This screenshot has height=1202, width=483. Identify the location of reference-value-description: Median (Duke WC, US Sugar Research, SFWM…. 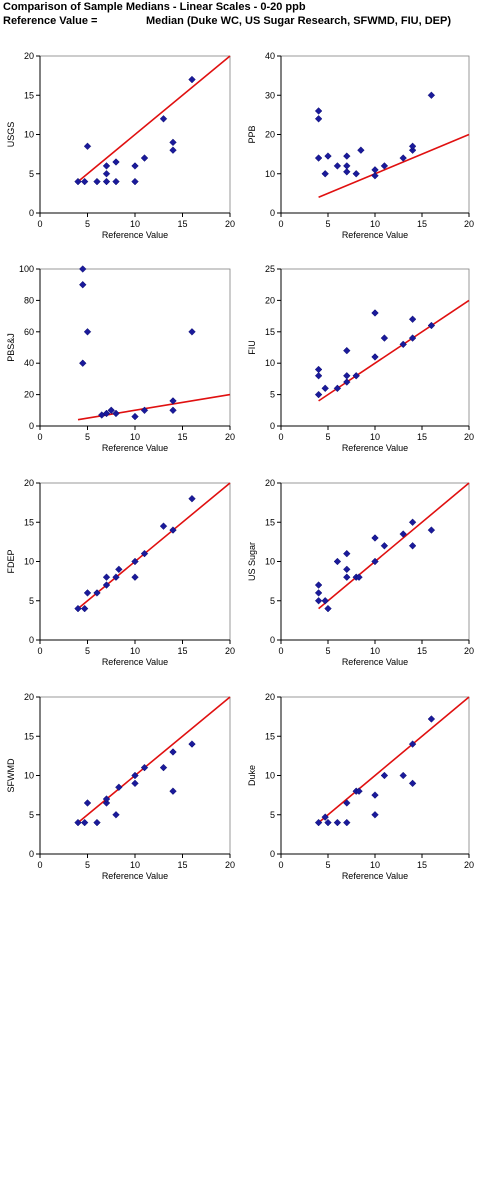
(298, 21).